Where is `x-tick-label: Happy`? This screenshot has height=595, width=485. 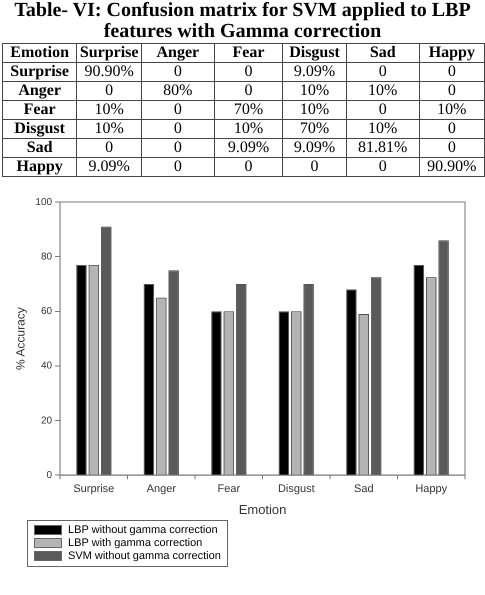
x-tick-label: Happy is located at coordinates (431, 488).